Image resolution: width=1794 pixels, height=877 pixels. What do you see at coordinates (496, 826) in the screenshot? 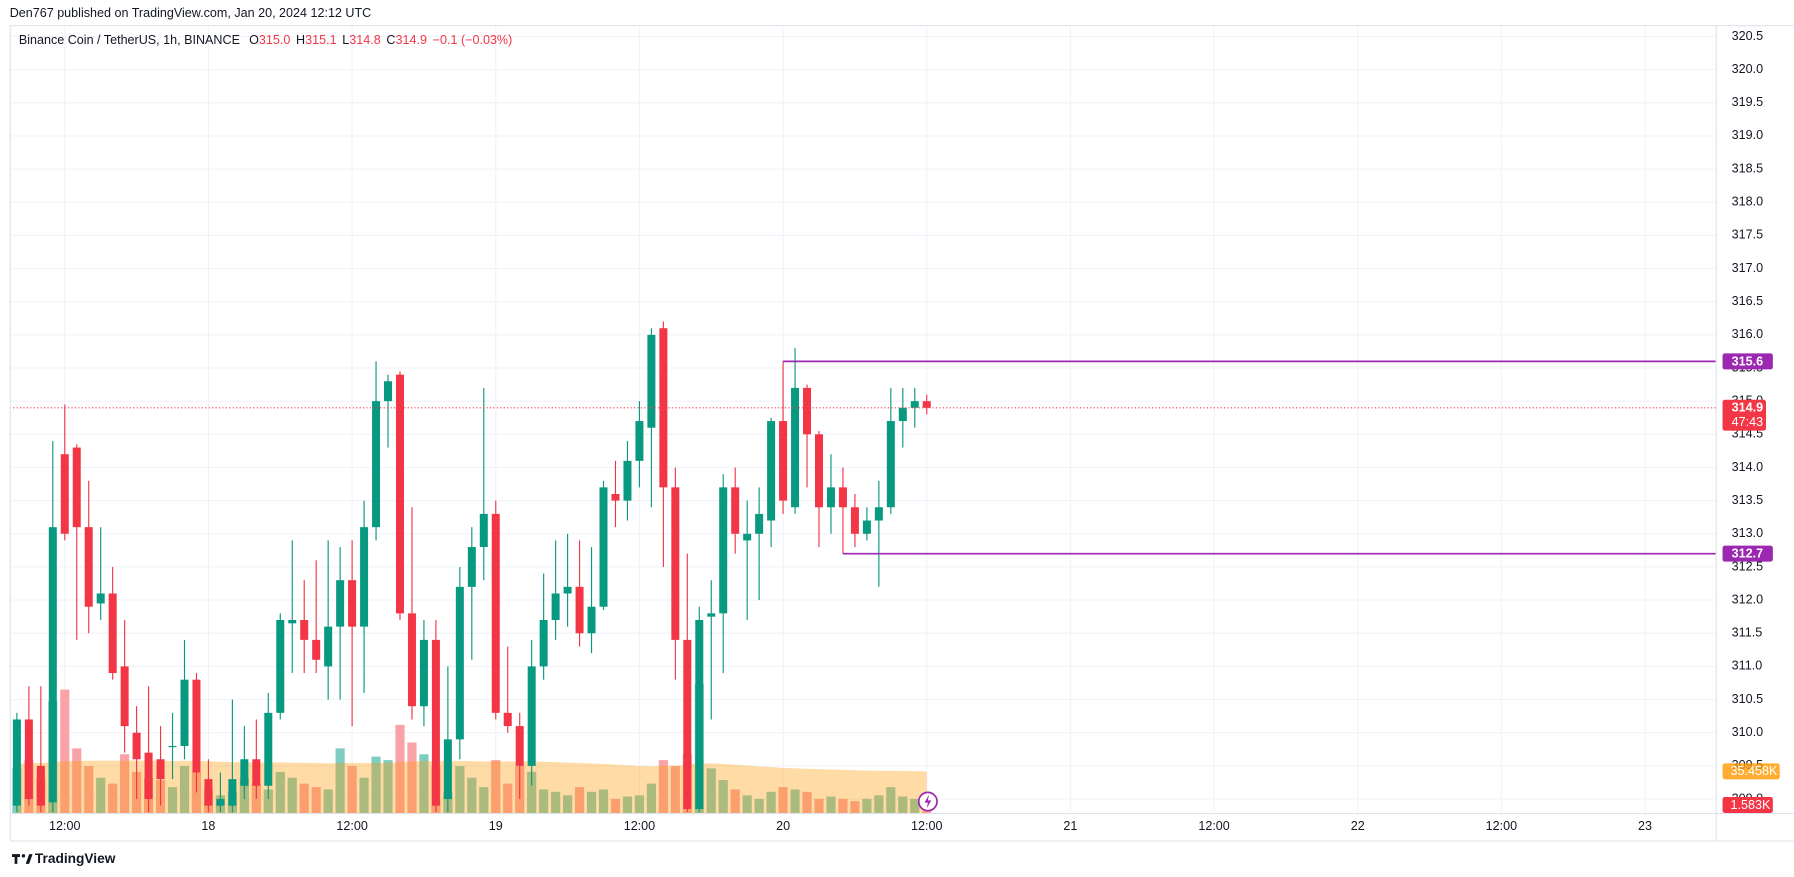
I see `x-tick-label: 19` at bounding box center [496, 826].